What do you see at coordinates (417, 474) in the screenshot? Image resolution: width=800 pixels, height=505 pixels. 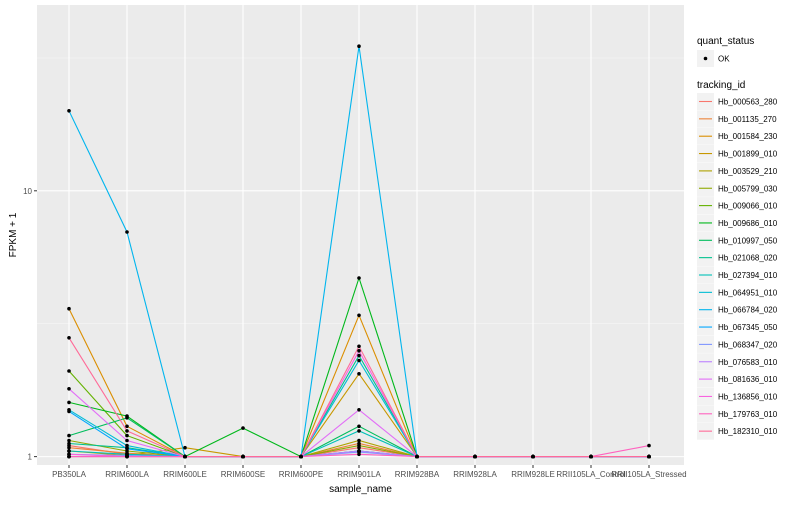 I see `x-tick-label: RRIM928BA` at bounding box center [417, 474].